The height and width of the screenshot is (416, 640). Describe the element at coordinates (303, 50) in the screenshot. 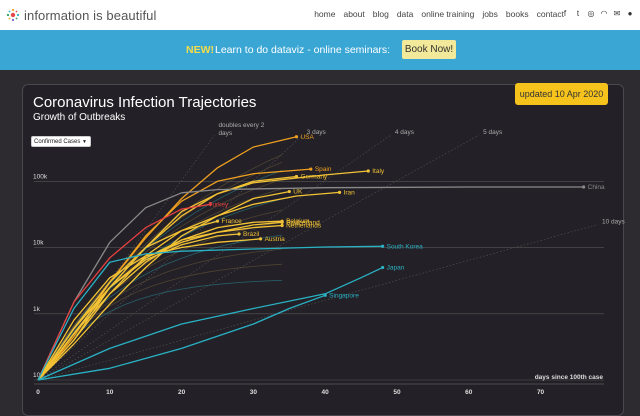

I see `banner-text: Learn to do dataviz - online seminars:` at that location.